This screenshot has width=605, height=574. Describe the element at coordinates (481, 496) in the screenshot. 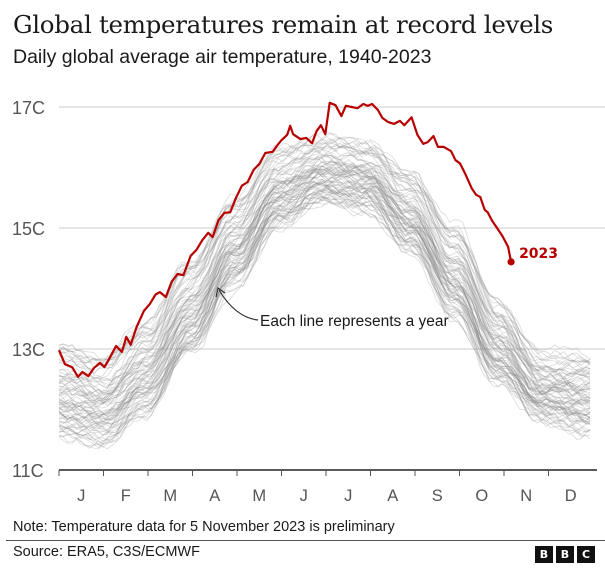

I see `x-tick-label: O` at that location.